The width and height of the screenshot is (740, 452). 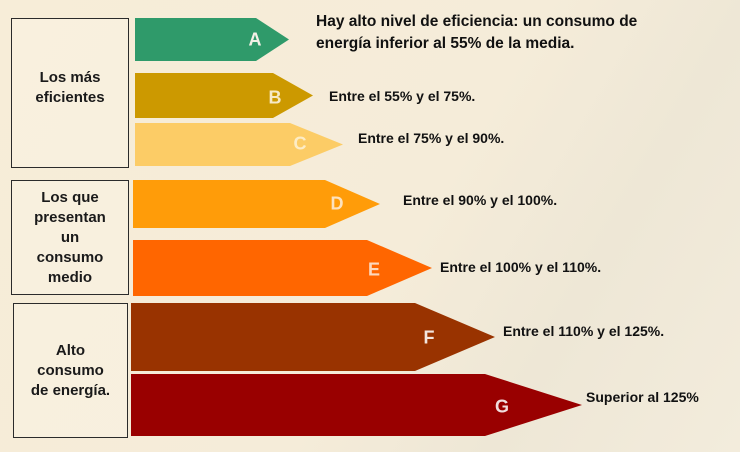 I want to click on energy-arrow-f: F, so click(x=313, y=337).